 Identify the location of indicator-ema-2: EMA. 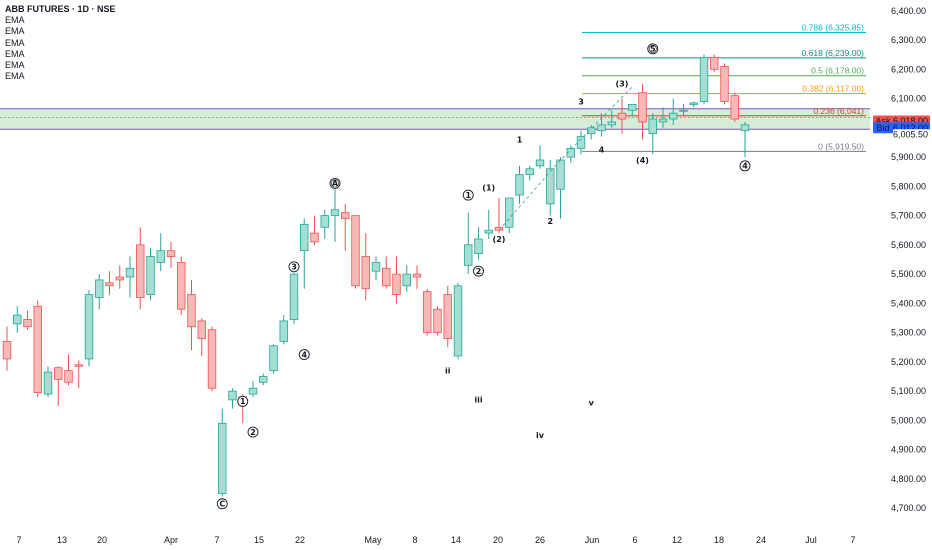
(15, 31).